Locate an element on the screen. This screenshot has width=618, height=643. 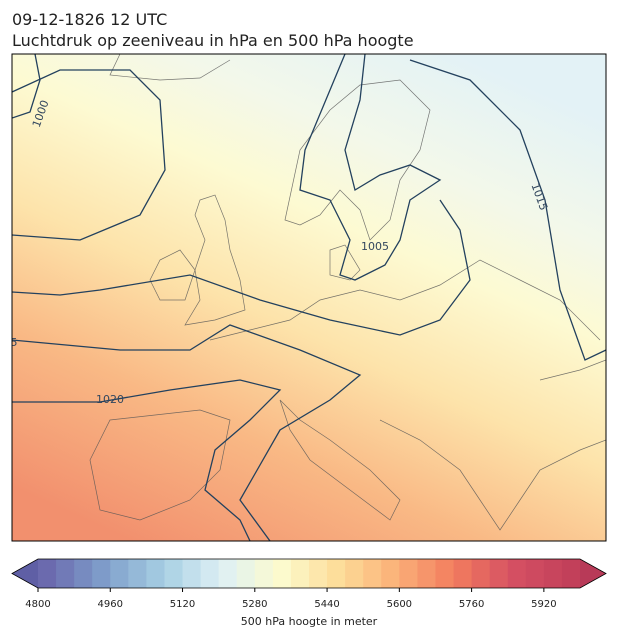
colorbar: 4800 4960 5120 5280 5440 5600 5760 5920 is located at coordinates (309, 584).